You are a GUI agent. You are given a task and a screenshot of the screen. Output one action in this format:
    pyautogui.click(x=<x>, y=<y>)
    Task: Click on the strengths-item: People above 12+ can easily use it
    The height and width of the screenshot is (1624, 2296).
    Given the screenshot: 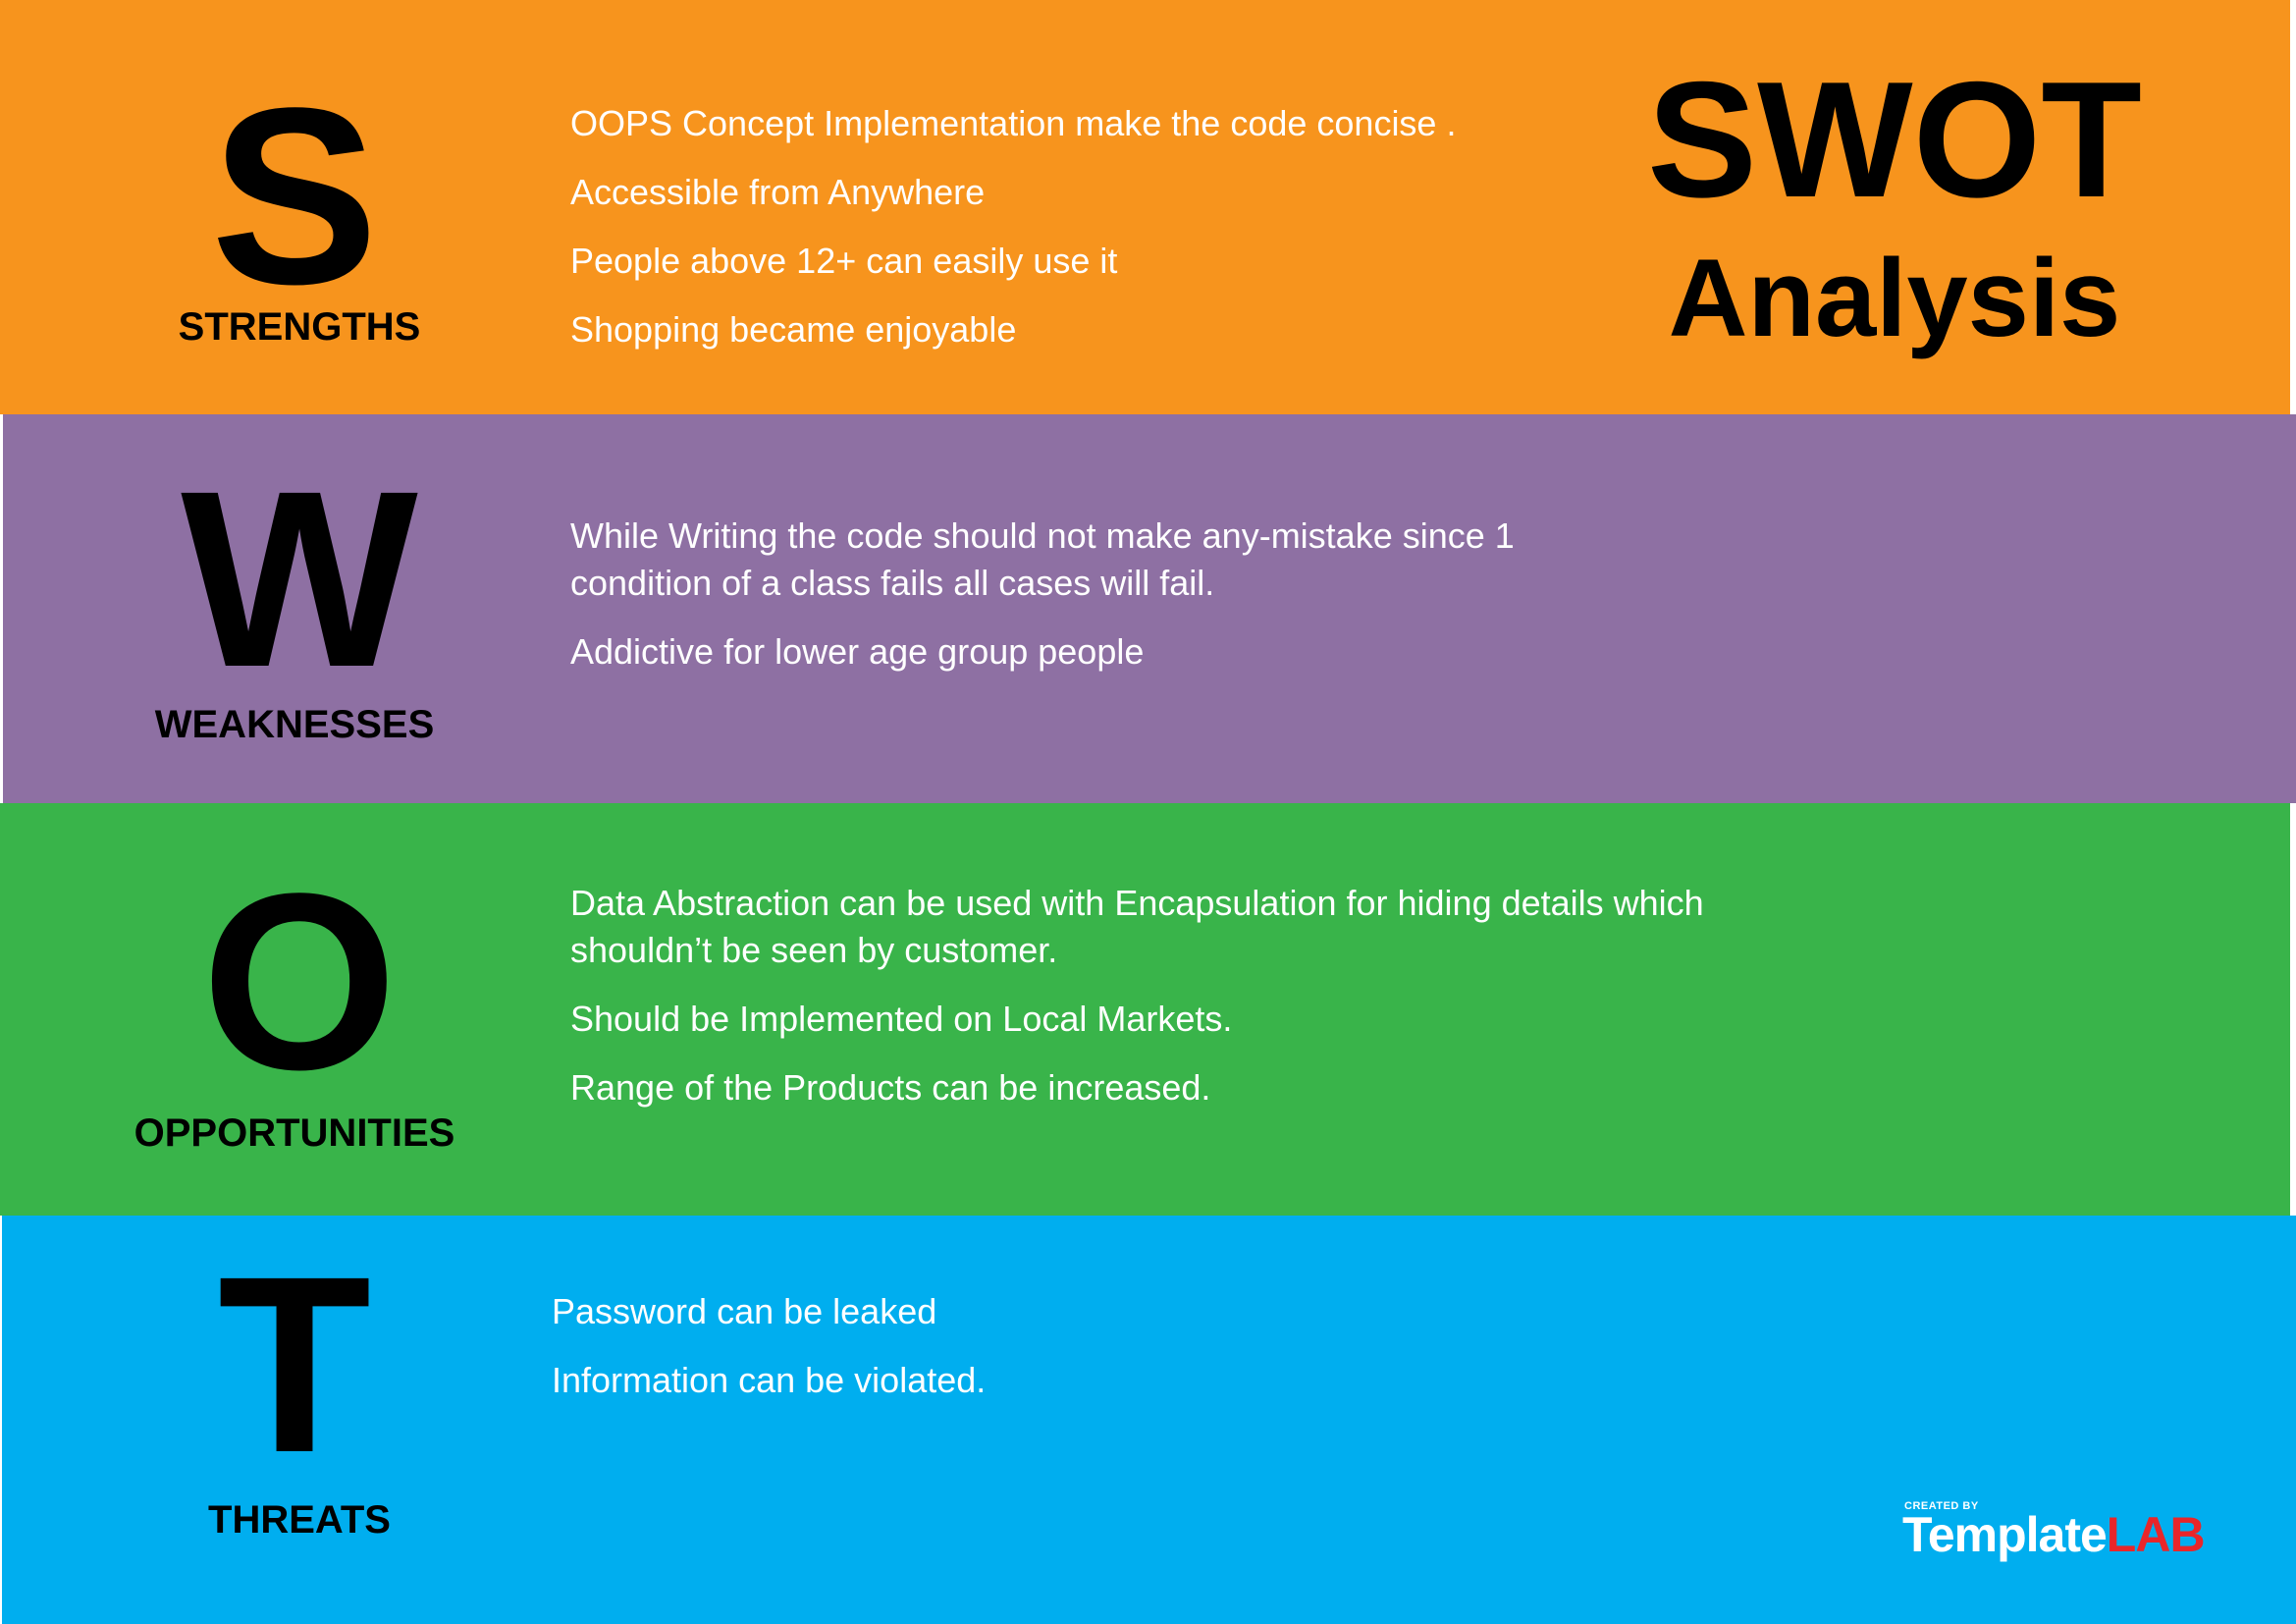 What is the action you would take?
    pyautogui.click(x=844, y=261)
    